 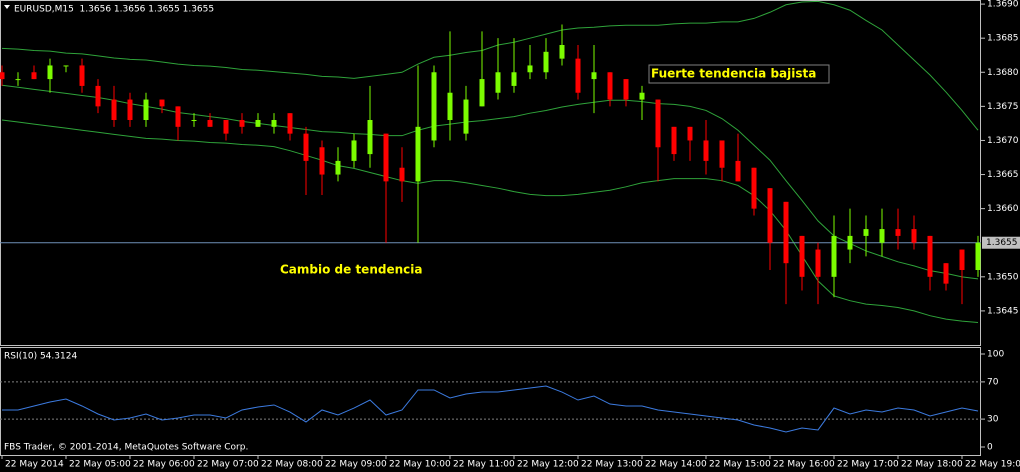 What do you see at coordinates (1003, 175) in the screenshot?
I see `y-tick-label: 1.3665` at bounding box center [1003, 175].